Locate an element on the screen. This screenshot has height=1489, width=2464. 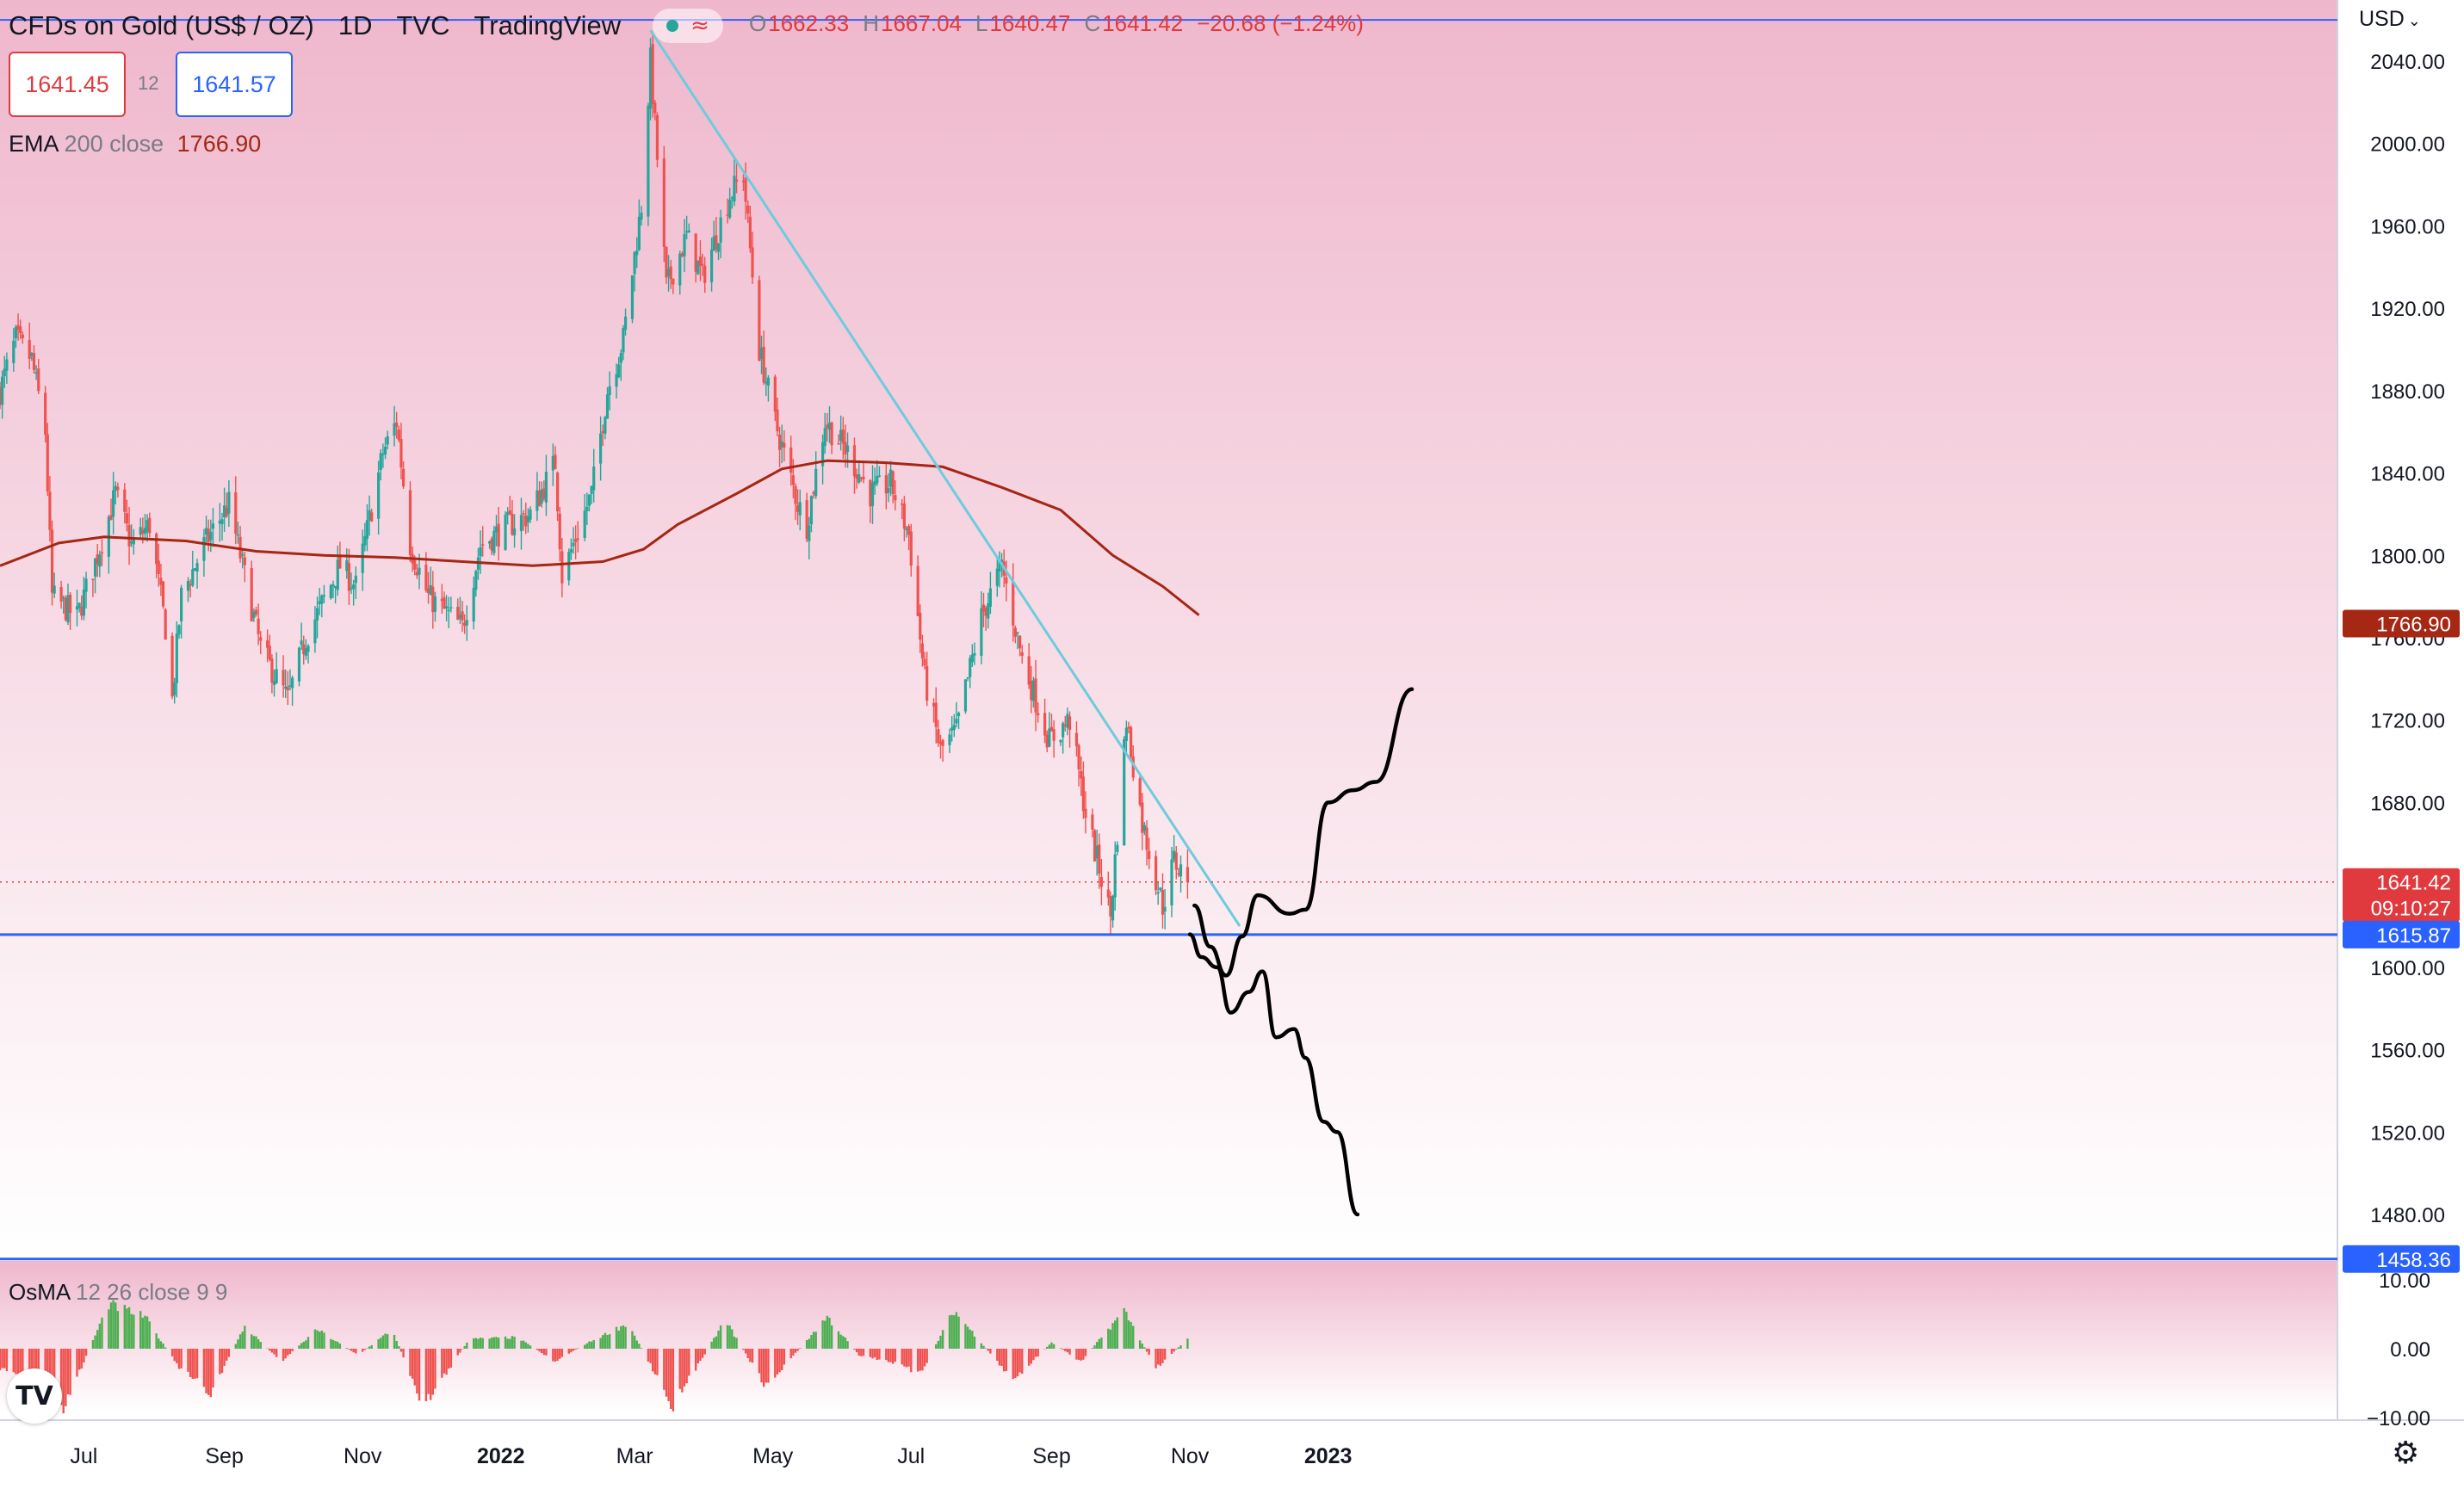
market-status-pill: ≈ is located at coordinates (688, 26).